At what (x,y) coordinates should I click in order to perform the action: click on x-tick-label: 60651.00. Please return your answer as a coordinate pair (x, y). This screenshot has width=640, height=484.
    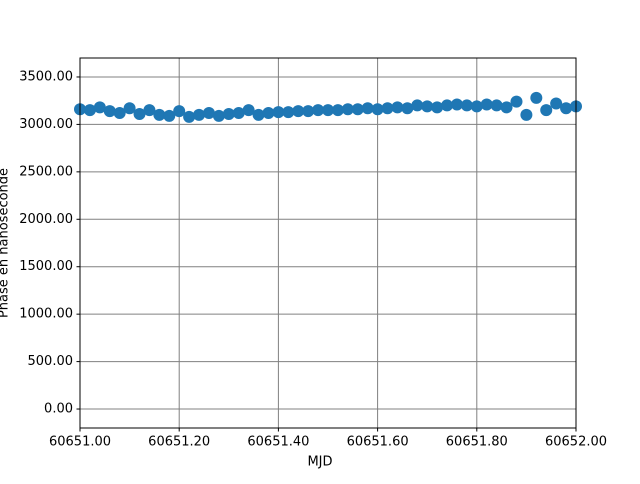
    Looking at the image, I should click on (80, 442).